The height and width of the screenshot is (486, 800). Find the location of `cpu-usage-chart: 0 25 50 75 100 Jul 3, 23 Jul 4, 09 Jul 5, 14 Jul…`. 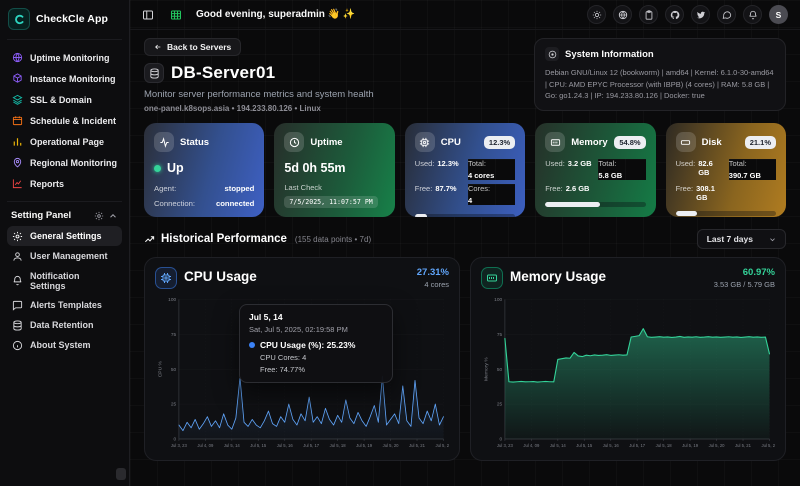

cpu-usage-chart: 0 25 50 75 100 Jul 3, 23 Jul 4, 09 Jul 5, 14 Jul… is located at coordinates (302, 374).